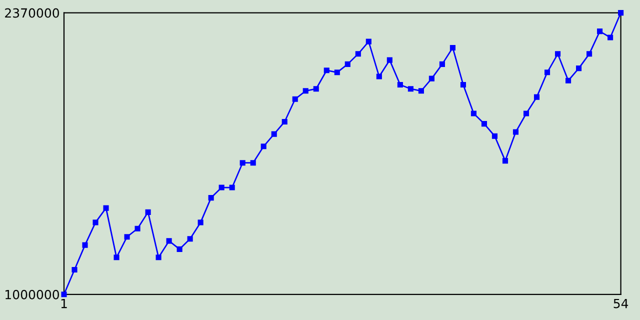  What do you see at coordinates (64, 303) in the screenshot?
I see `x-tick-label: 1` at bounding box center [64, 303].